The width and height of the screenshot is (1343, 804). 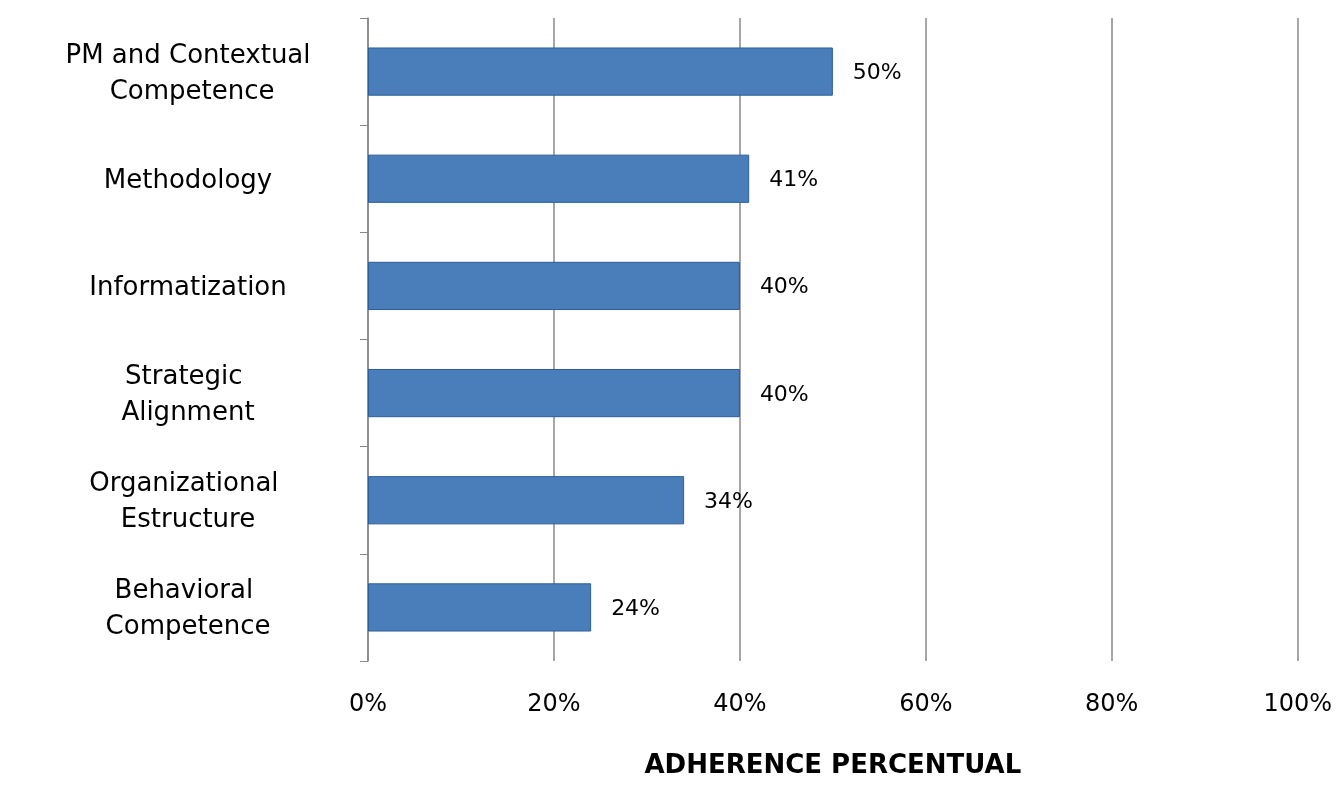 What do you see at coordinates (188, 607) in the screenshot?
I see `y-tick-label: Behavioral Competence` at bounding box center [188, 607].